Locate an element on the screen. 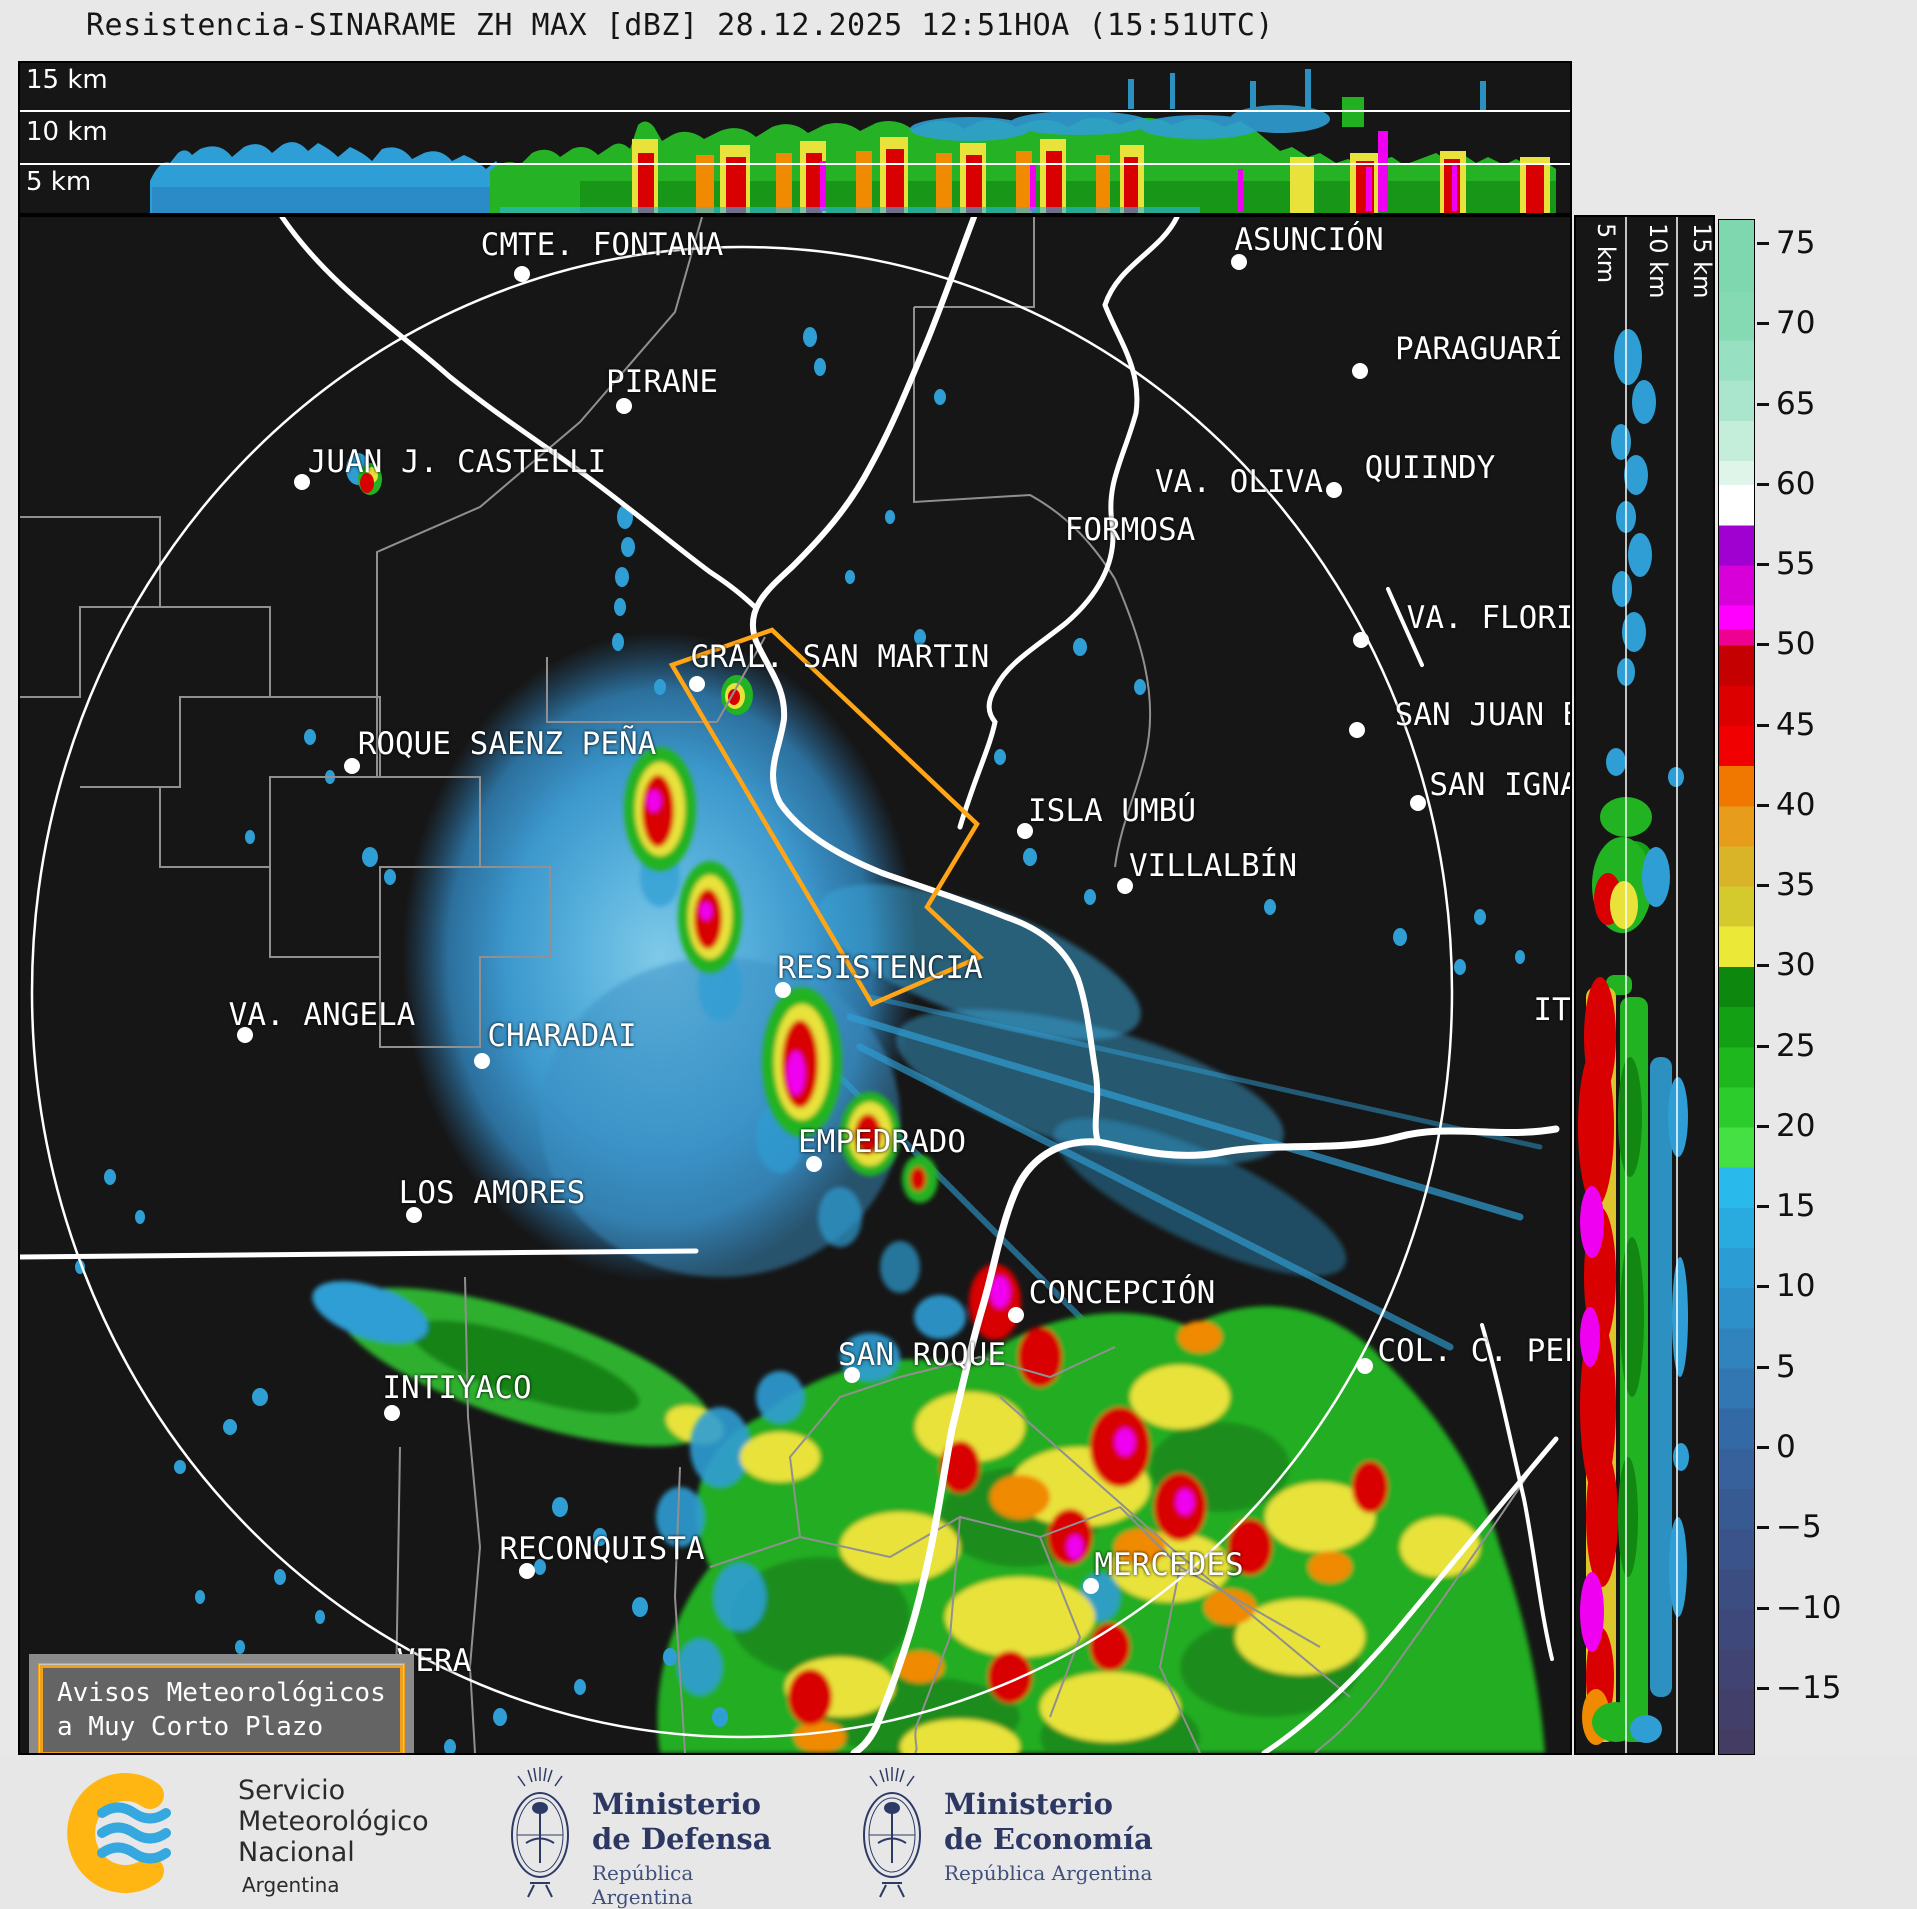 Image resolution: width=1917 pixels, height=1909 pixels. side-cross-section-panel: 5 km 10 km 15 km is located at coordinates (1644, 985).